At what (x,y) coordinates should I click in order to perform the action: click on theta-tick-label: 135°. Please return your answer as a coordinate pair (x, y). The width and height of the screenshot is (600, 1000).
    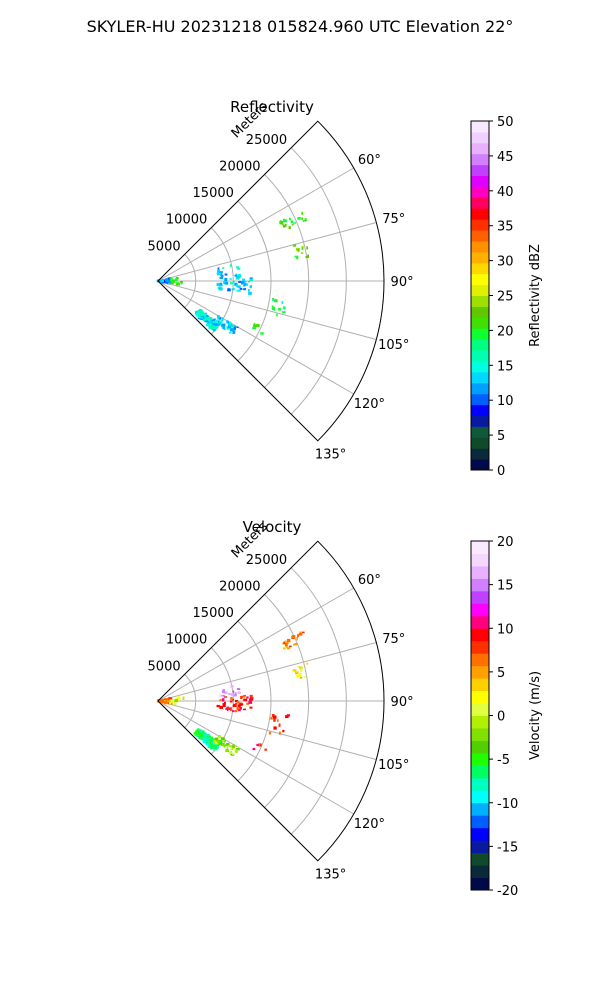
    Looking at the image, I should click on (330, 455).